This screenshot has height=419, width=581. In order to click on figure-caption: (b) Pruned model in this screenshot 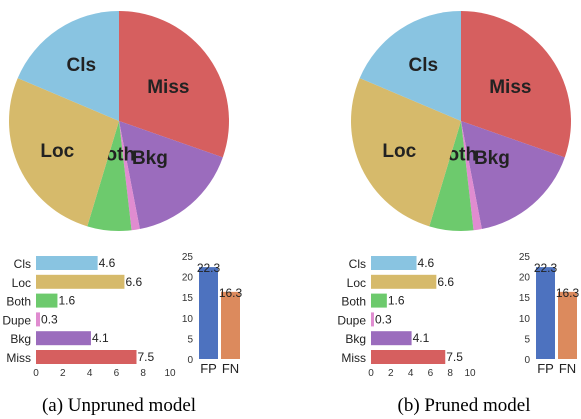, I will do `click(464, 405)`.